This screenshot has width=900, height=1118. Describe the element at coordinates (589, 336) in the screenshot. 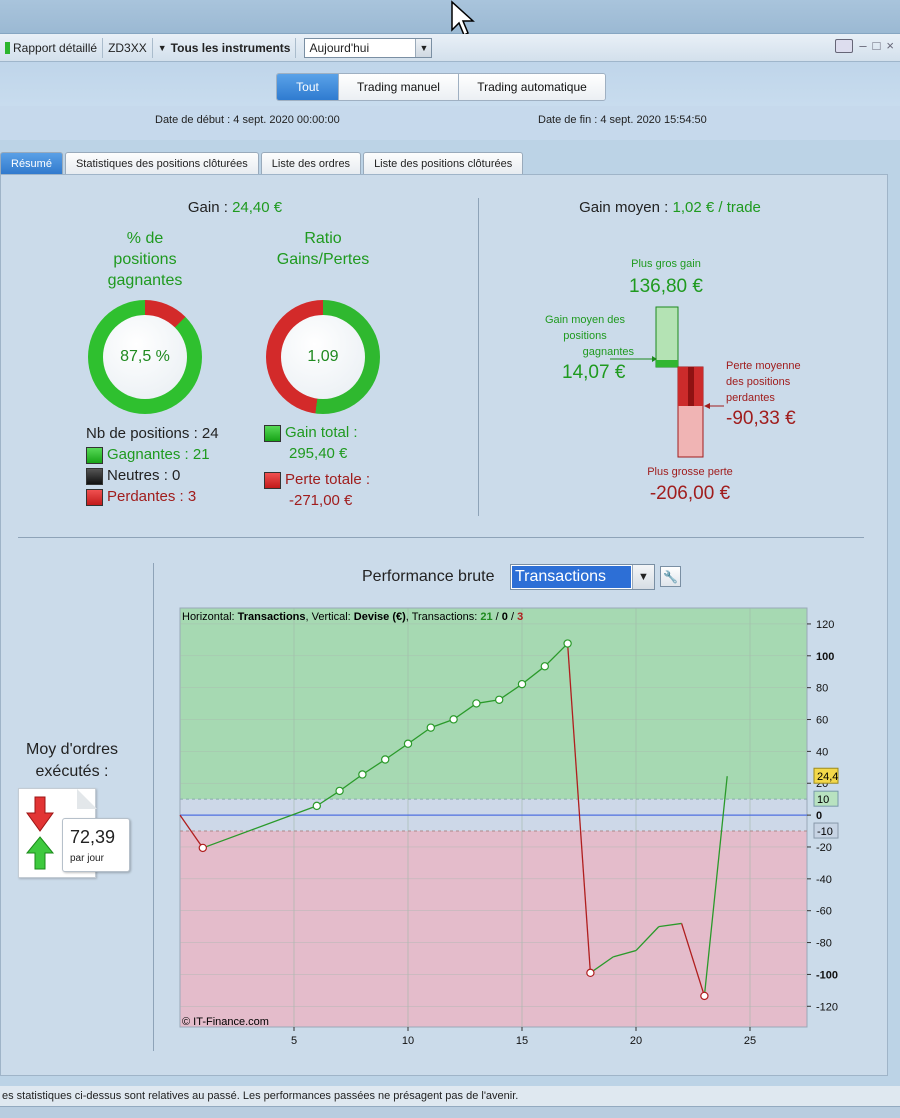

I see `avg-win-label: Gain moyen des positions gagnantes` at that location.